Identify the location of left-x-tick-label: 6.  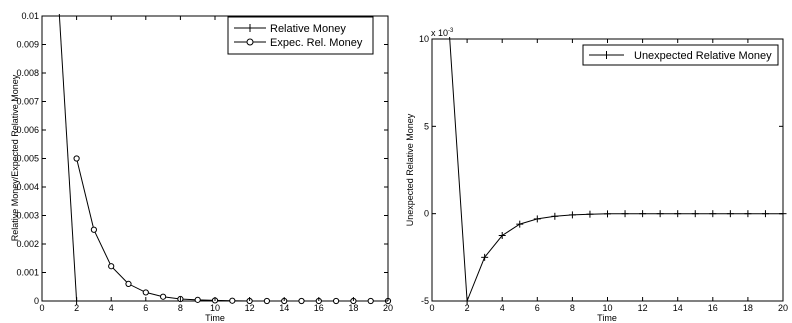
(145, 308).